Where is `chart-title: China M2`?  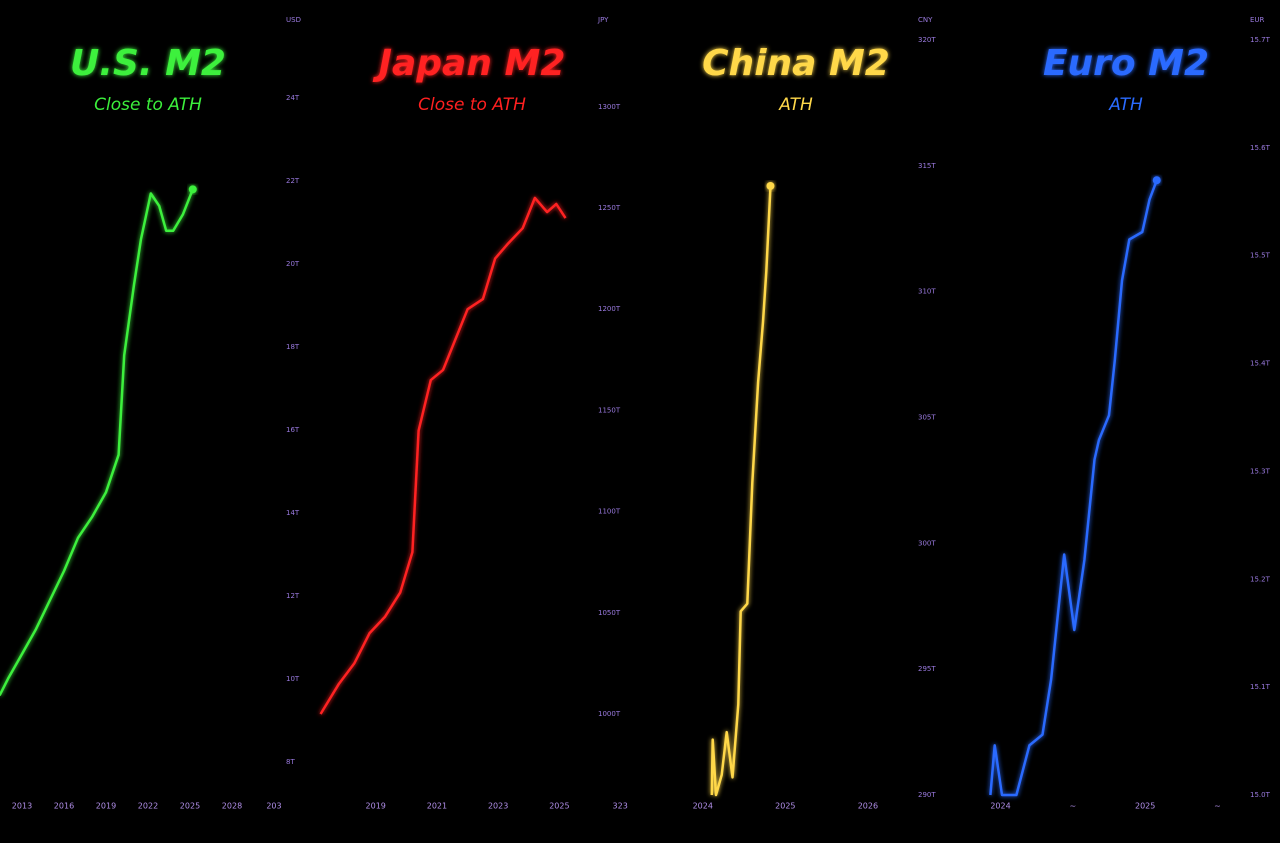 chart-title: China M2 is located at coordinates (796, 63).